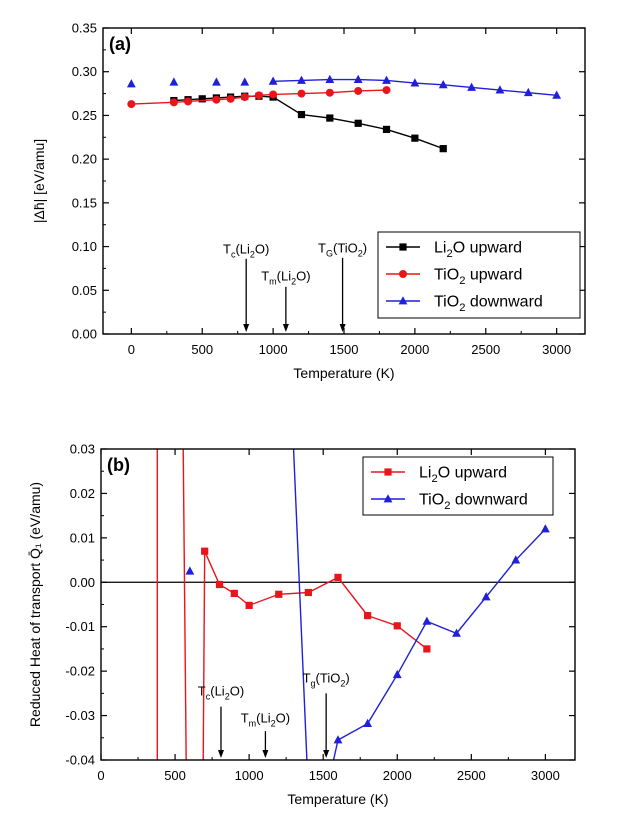  Describe the element at coordinates (84, 246) in the screenshot. I see `y-tick-label: 0.10` at that location.